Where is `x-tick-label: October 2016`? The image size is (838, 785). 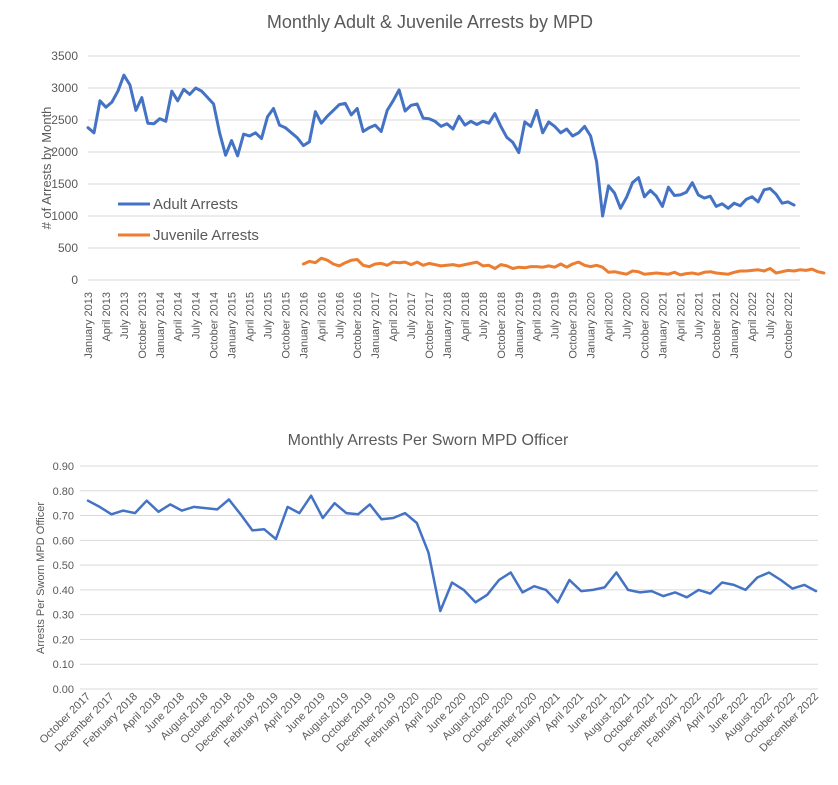
x-tick-label: October 2016 is located at coordinates (358, 325).